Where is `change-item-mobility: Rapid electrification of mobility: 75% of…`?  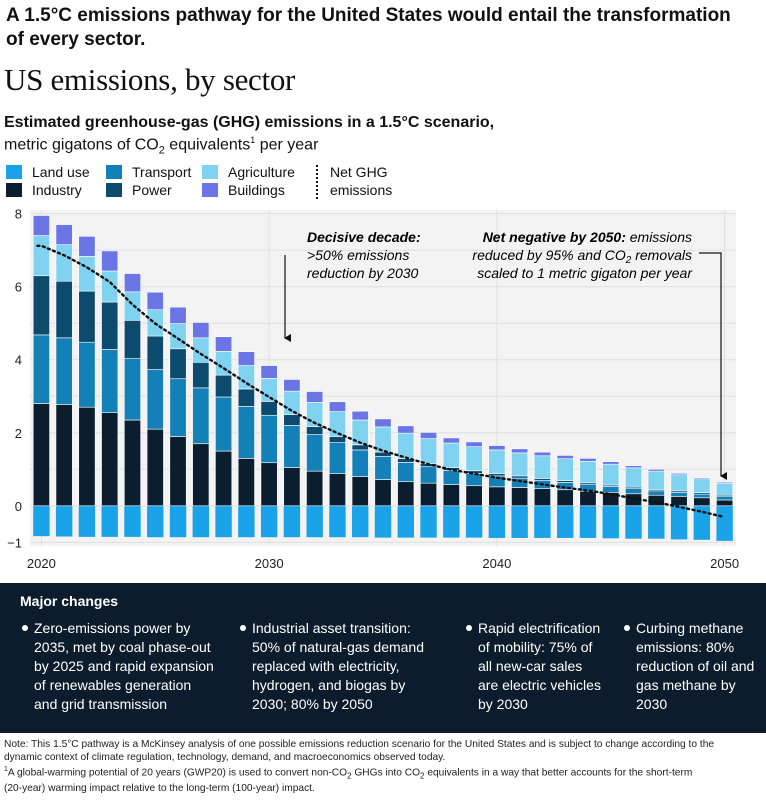 change-item-mobility: Rapid electrification of mobility: 75% of… is located at coordinates (541, 666).